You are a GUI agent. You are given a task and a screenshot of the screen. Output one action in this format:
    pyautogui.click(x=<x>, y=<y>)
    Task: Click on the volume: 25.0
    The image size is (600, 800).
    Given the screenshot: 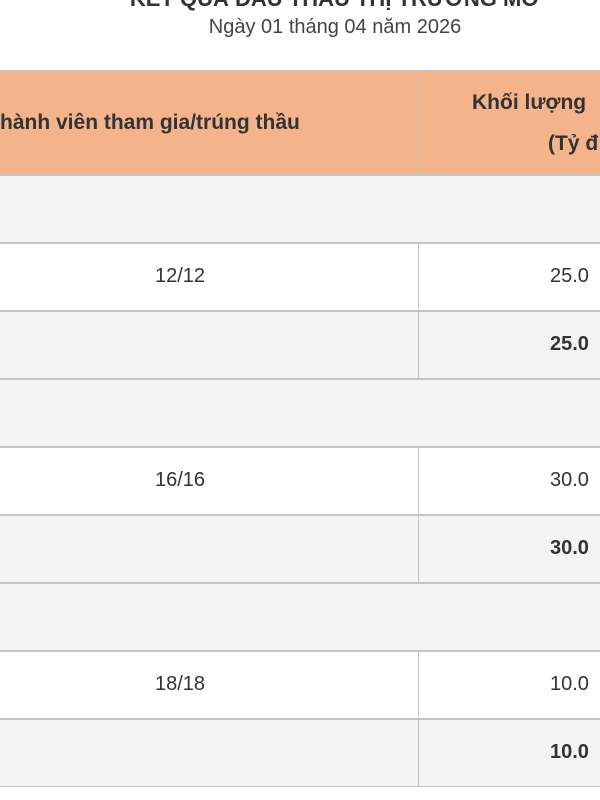 What is the action you would take?
    pyautogui.click(x=569, y=276)
    